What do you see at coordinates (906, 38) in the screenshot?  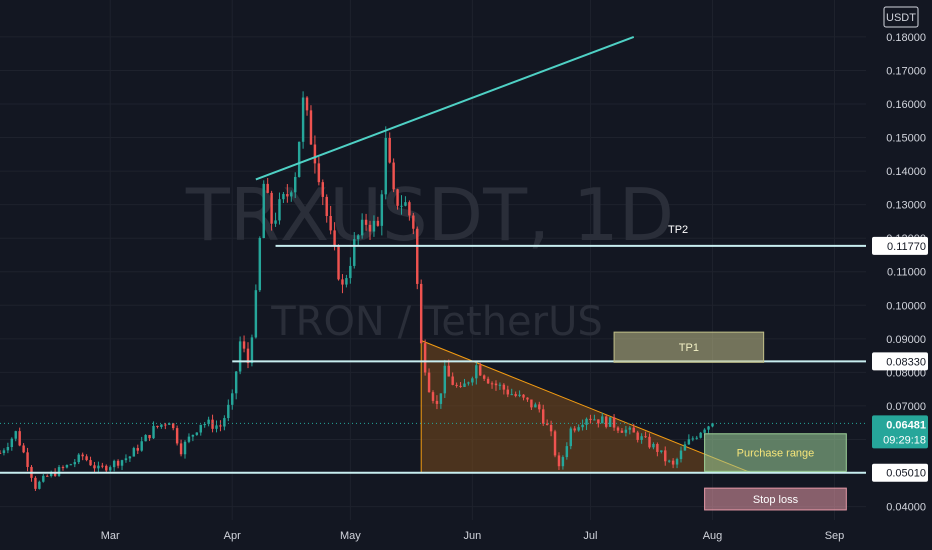 I see `price-tick-label: 0.18000` at bounding box center [906, 38].